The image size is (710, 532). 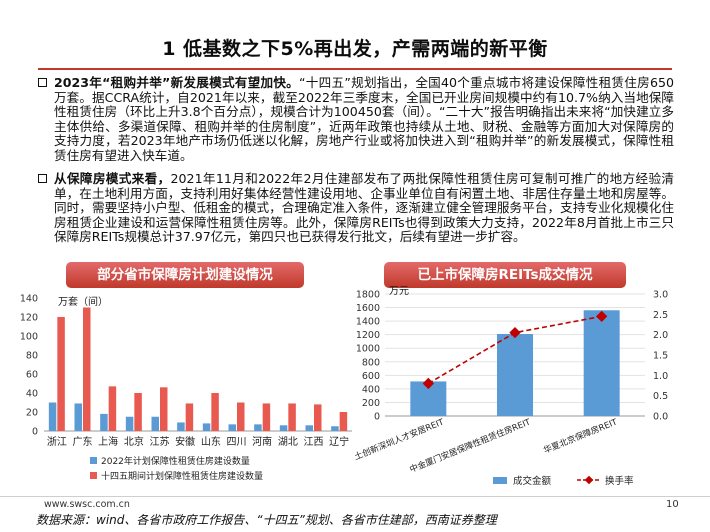 I want to click on bar-plan-2022-江苏, so click(x=155, y=423).